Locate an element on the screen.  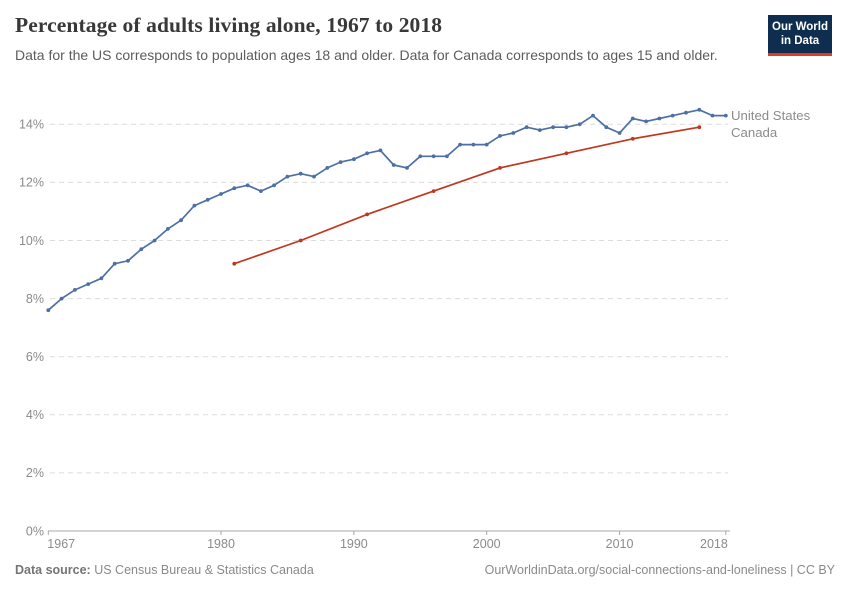
legend-label-canada: Canada is located at coordinates (754, 132).